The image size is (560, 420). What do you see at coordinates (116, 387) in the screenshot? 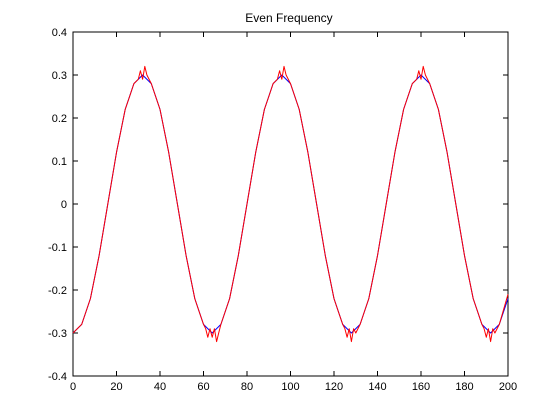
I see `x-tick-label: 20` at bounding box center [116, 387].